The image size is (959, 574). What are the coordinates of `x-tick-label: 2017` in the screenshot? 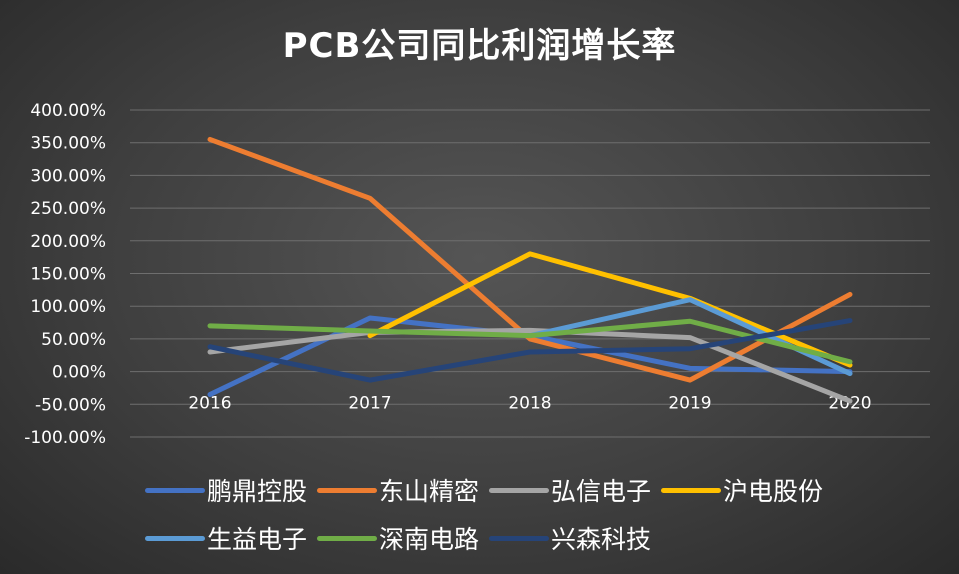 It's located at (369, 404).